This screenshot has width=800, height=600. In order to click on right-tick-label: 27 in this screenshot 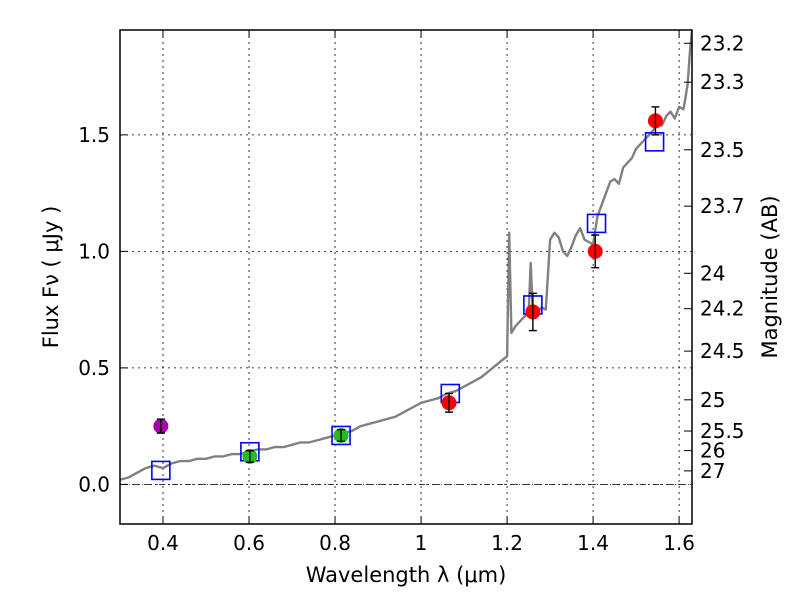, I will do `click(712, 471)`.